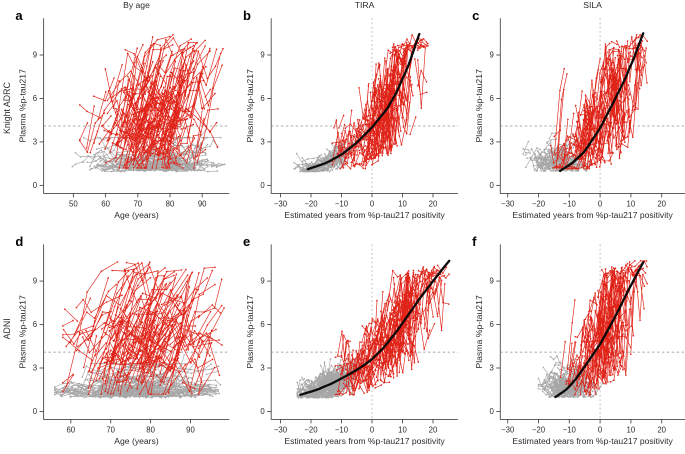  Describe the element at coordinates (592, 5) in the screenshot. I see `svg-text: SILA` at that location.